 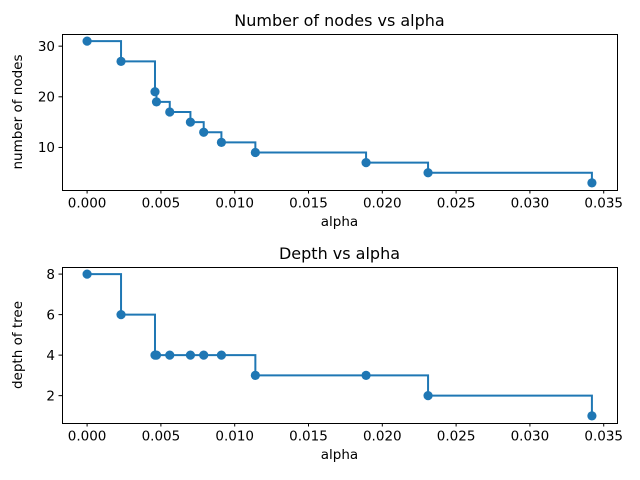 I want to click on y-tick-label: 4, so click(x=50, y=356).